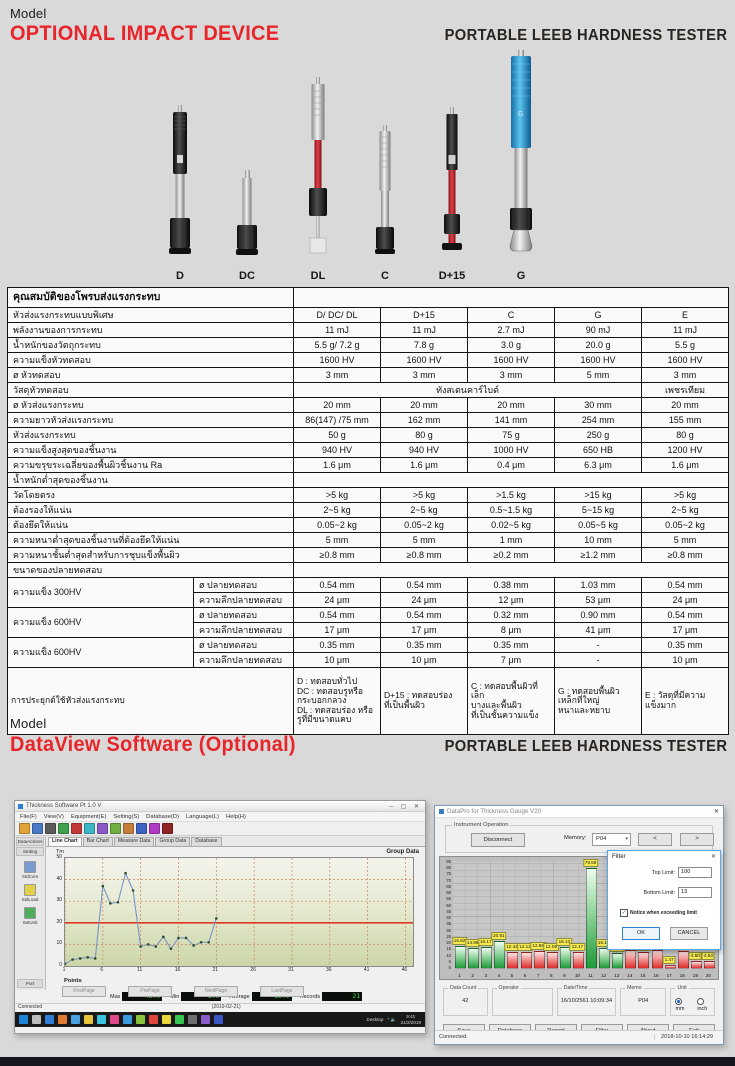 This screenshot has height=1066, width=735. What do you see at coordinates (179, 1019) in the screenshot?
I see `whatsapp-icon` at bounding box center [179, 1019].